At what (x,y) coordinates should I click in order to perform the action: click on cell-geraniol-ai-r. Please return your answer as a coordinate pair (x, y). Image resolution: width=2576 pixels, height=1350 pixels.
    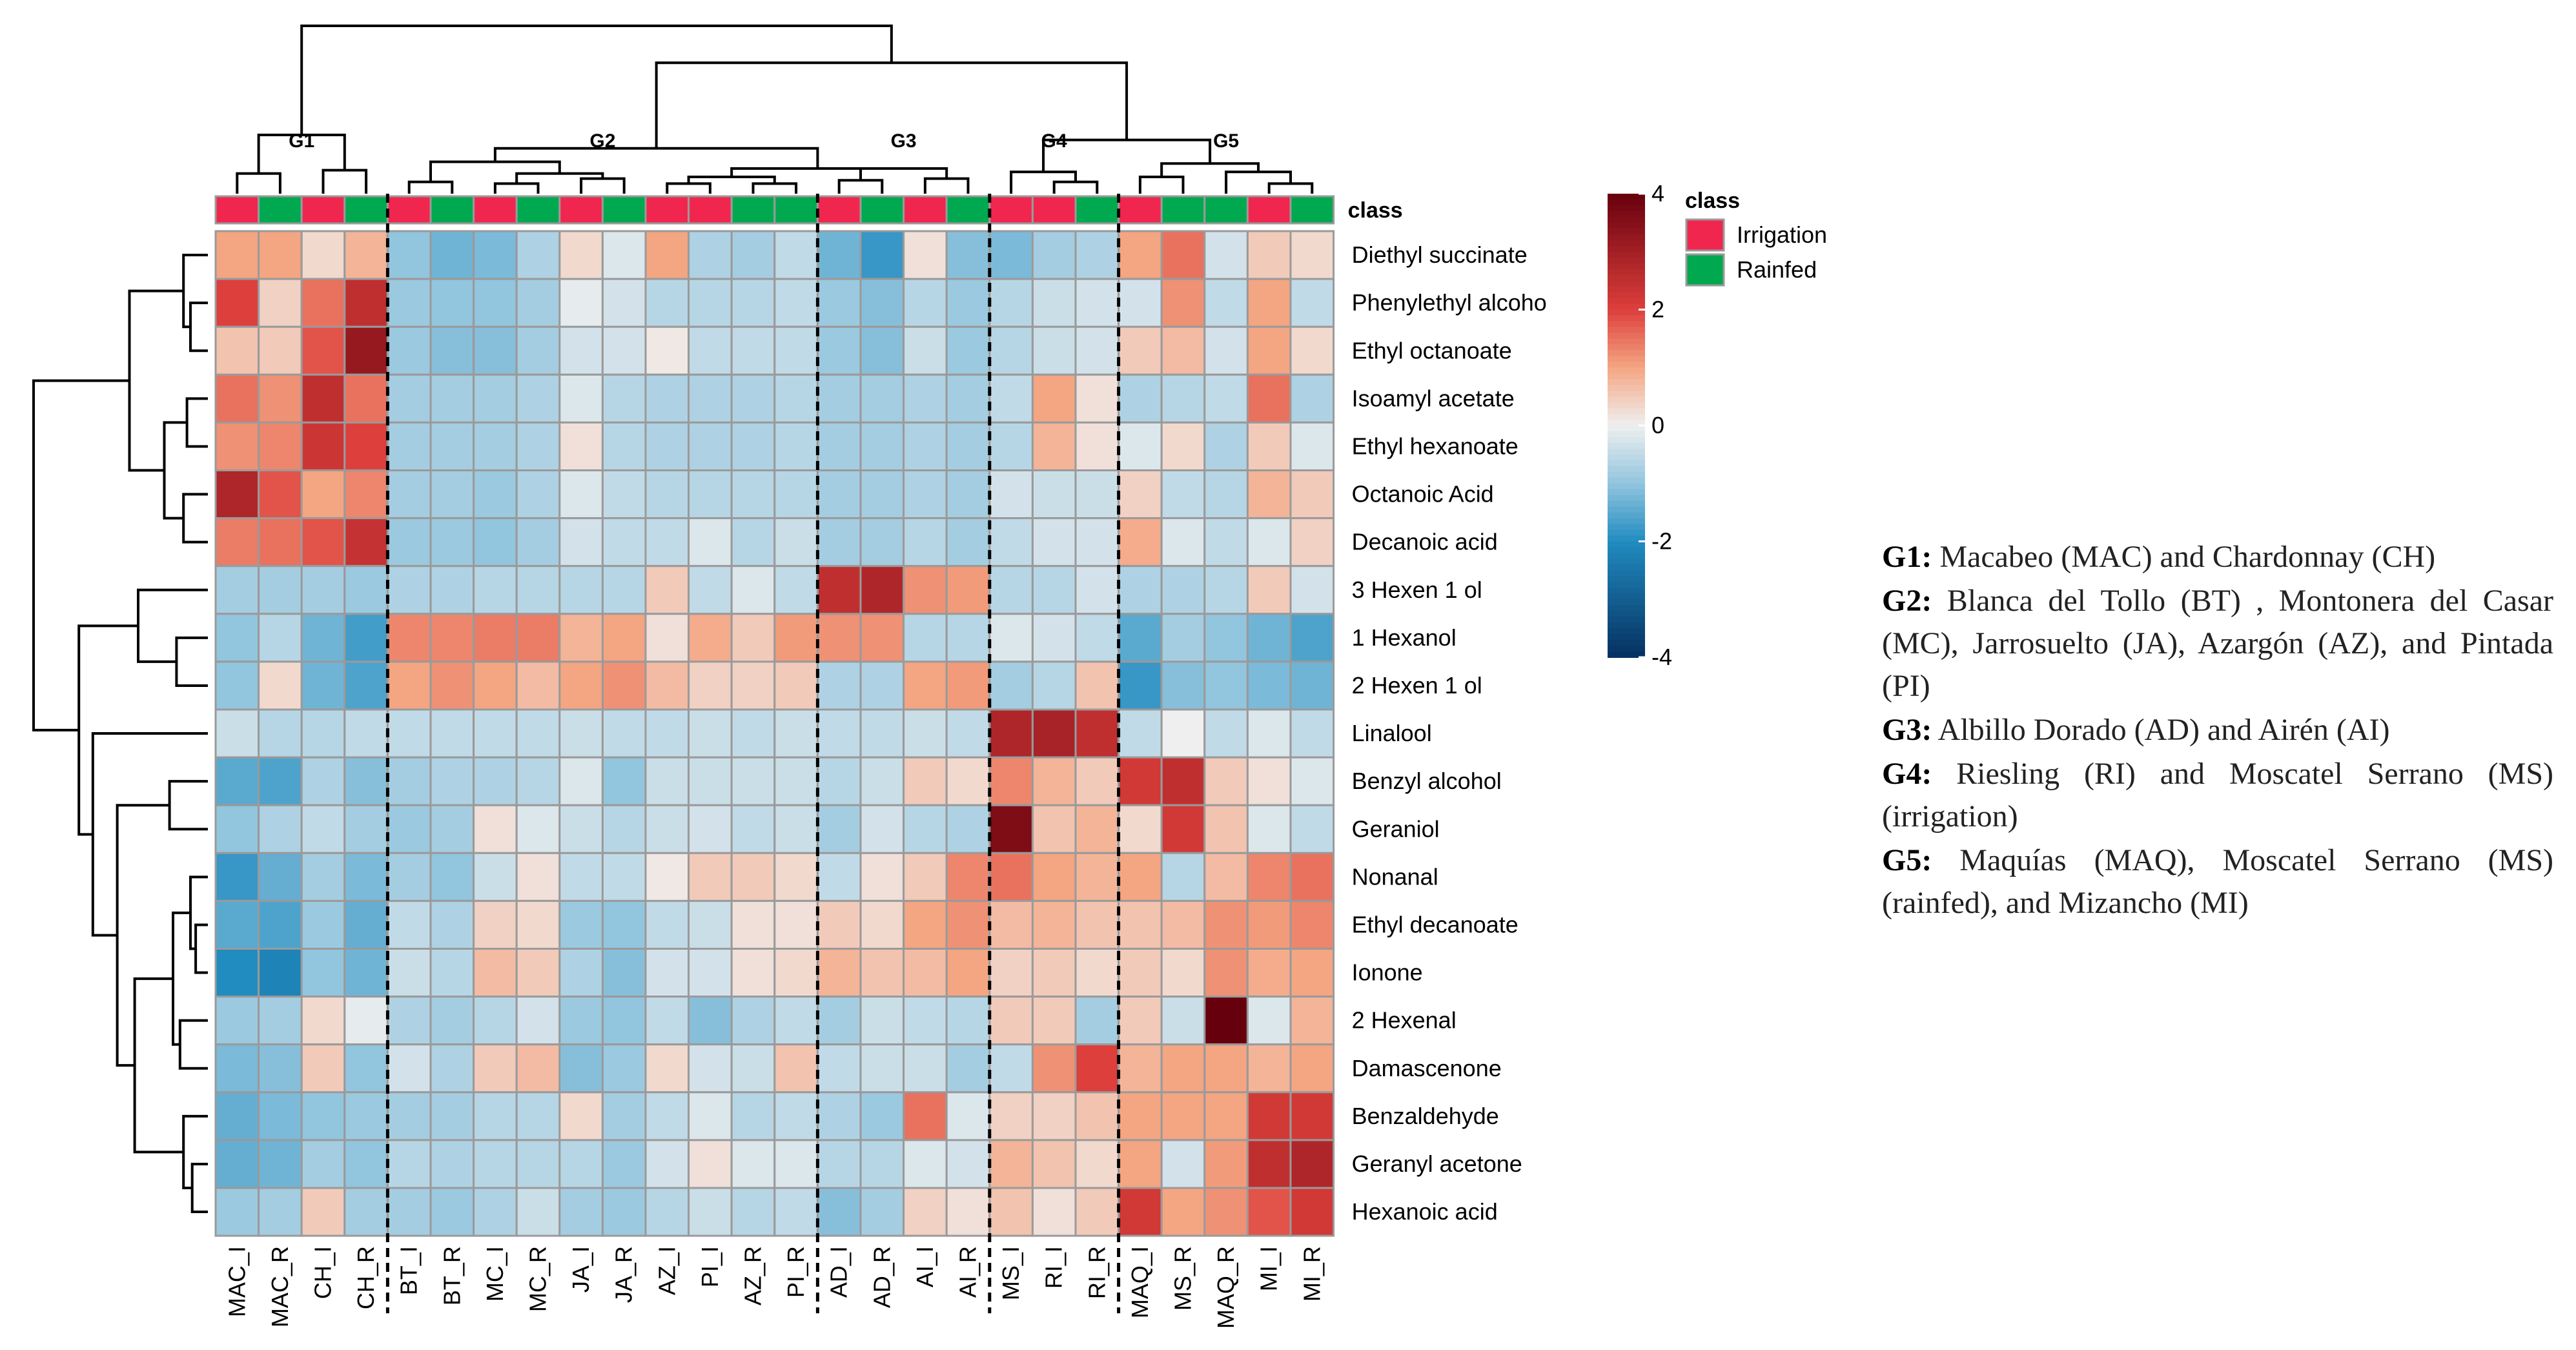
    Looking at the image, I should click on (968, 829).